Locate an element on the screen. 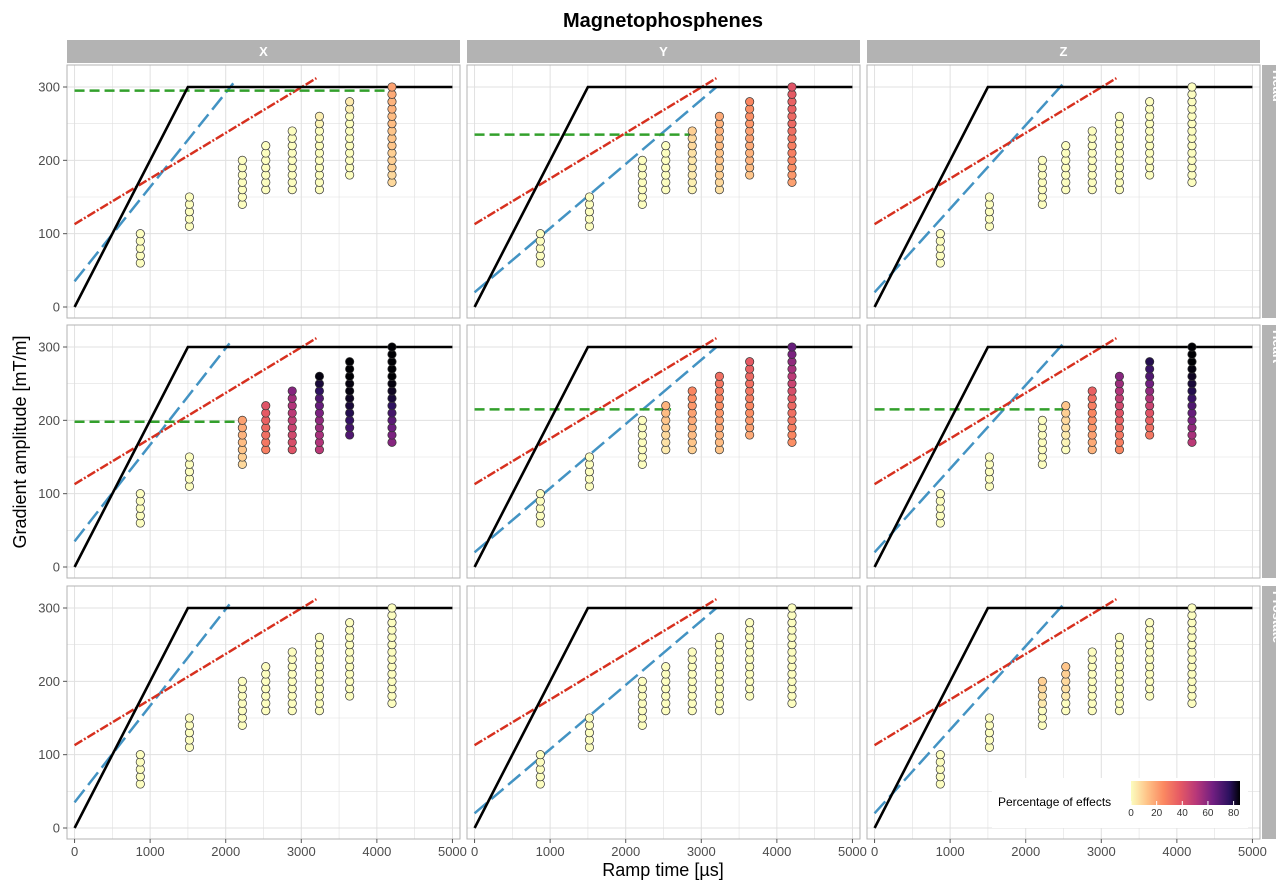 The width and height of the screenshot is (1276, 881). panel-heart-z is located at coordinates (1063, 451).